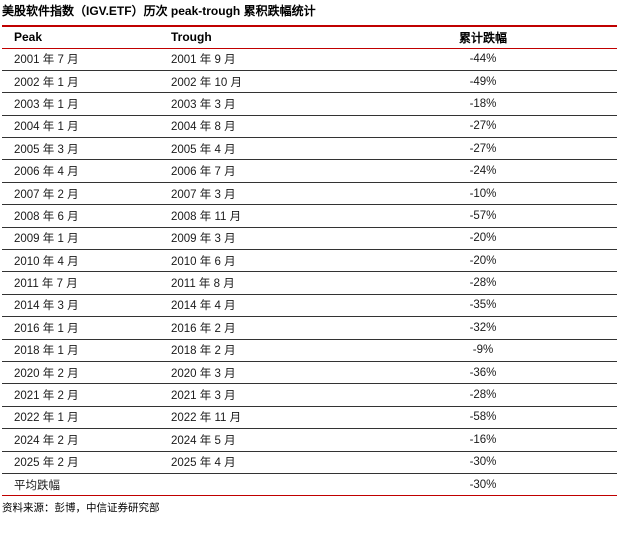 The width and height of the screenshot is (620, 535). Describe the element at coordinates (309, 328) in the screenshot. I see `table-row: 2016 年 1 月 2016 年 2 月 -32%` at that location.